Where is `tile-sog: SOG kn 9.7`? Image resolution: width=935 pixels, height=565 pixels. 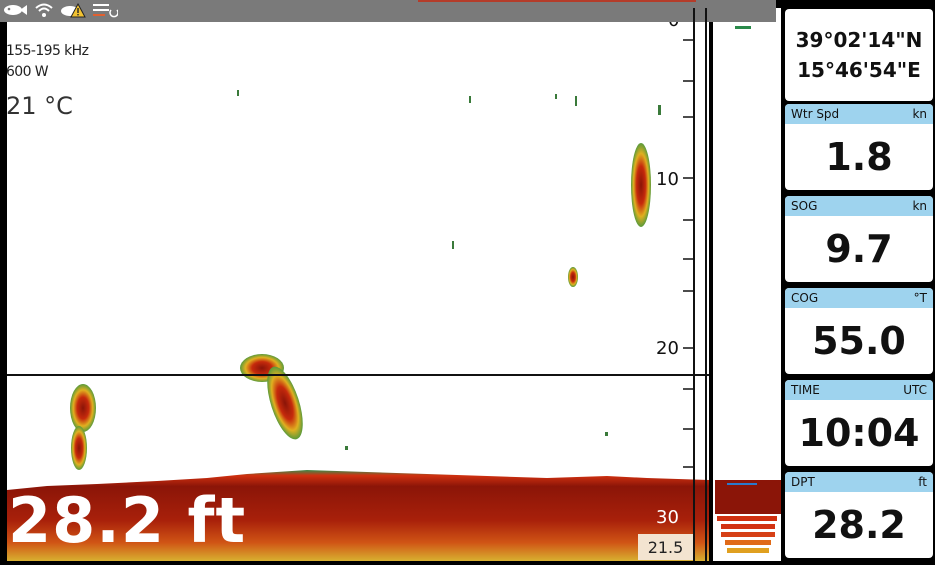 tile-sog: SOG kn 9.7 is located at coordinates (859, 239).